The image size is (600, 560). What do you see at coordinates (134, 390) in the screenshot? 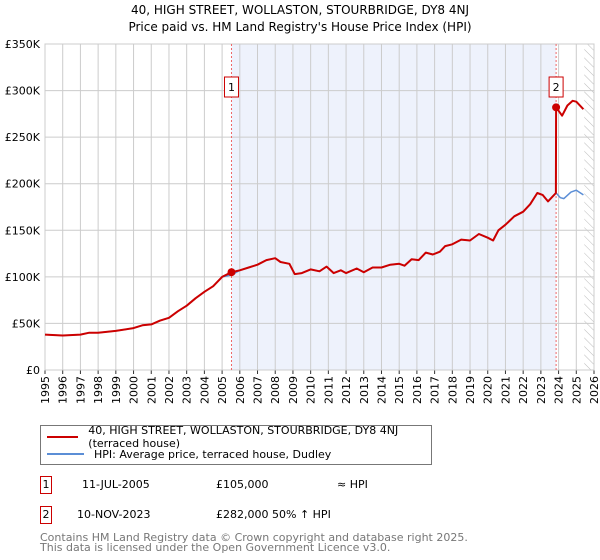
I see `x-tick-label: 2000` at bounding box center [134, 390].